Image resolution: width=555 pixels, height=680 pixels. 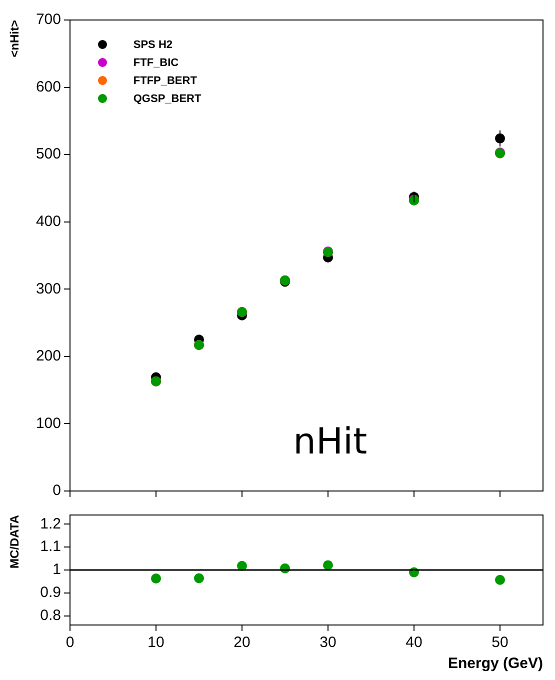 What do you see at coordinates (48, 19) in the screenshot?
I see `y-tick-label: 700` at bounding box center [48, 19].